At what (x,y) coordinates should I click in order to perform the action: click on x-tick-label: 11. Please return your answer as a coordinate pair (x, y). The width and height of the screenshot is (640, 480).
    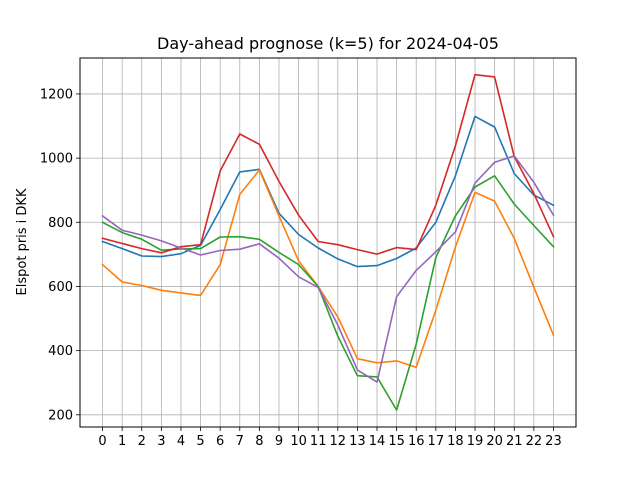
    Looking at the image, I should click on (318, 441).